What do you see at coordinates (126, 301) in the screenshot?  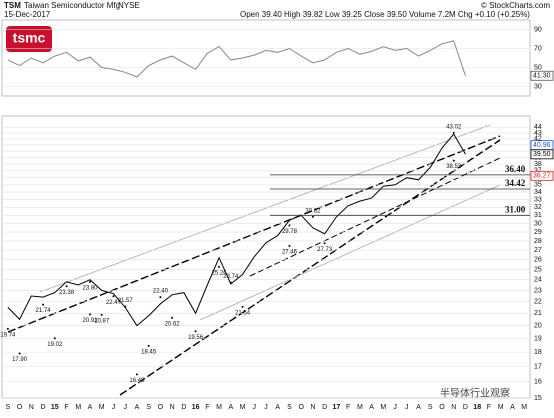 I see `annotation-label: 21.57` at bounding box center [126, 301].